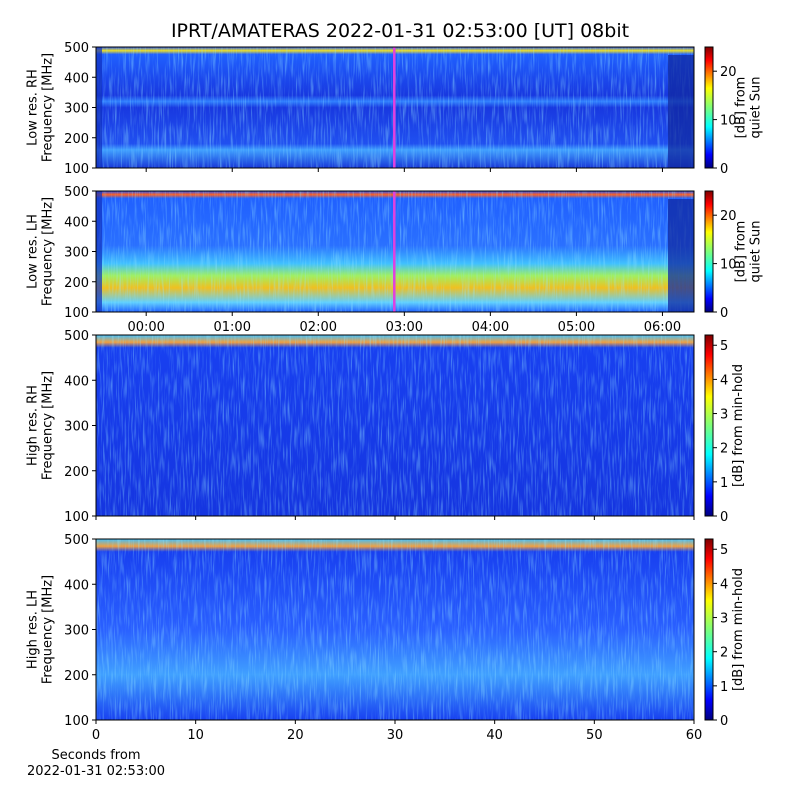 Image resolution: width=800 pixels, height=804 pixels. What do you see at coordinates (594, 735) in the screenshot?
I see `x-tick-label: 50` at bounding box center [594, 735].